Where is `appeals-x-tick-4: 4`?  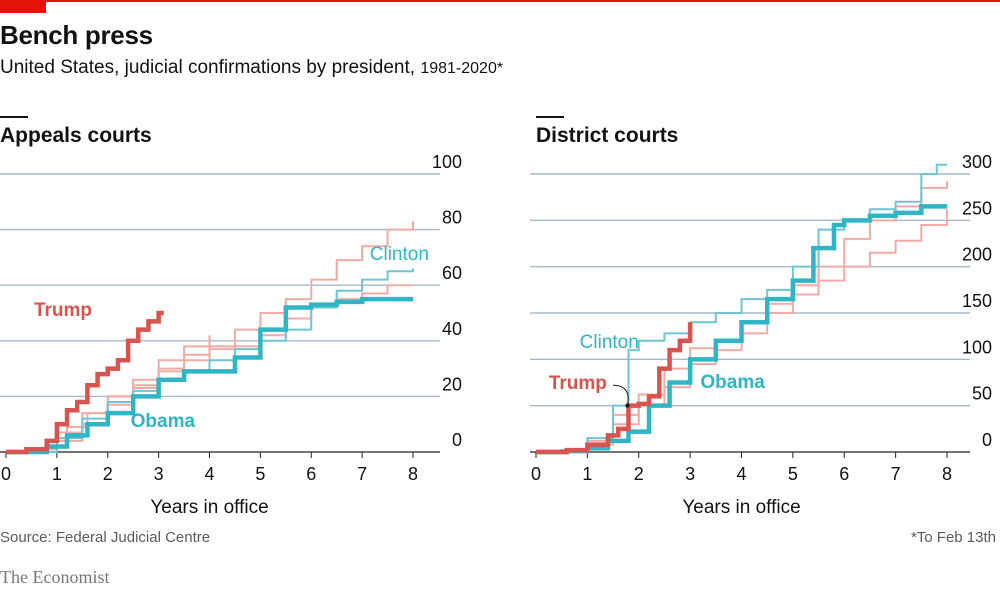 appeals-x-tick-4: 4 is located at coordinates (209, 474).